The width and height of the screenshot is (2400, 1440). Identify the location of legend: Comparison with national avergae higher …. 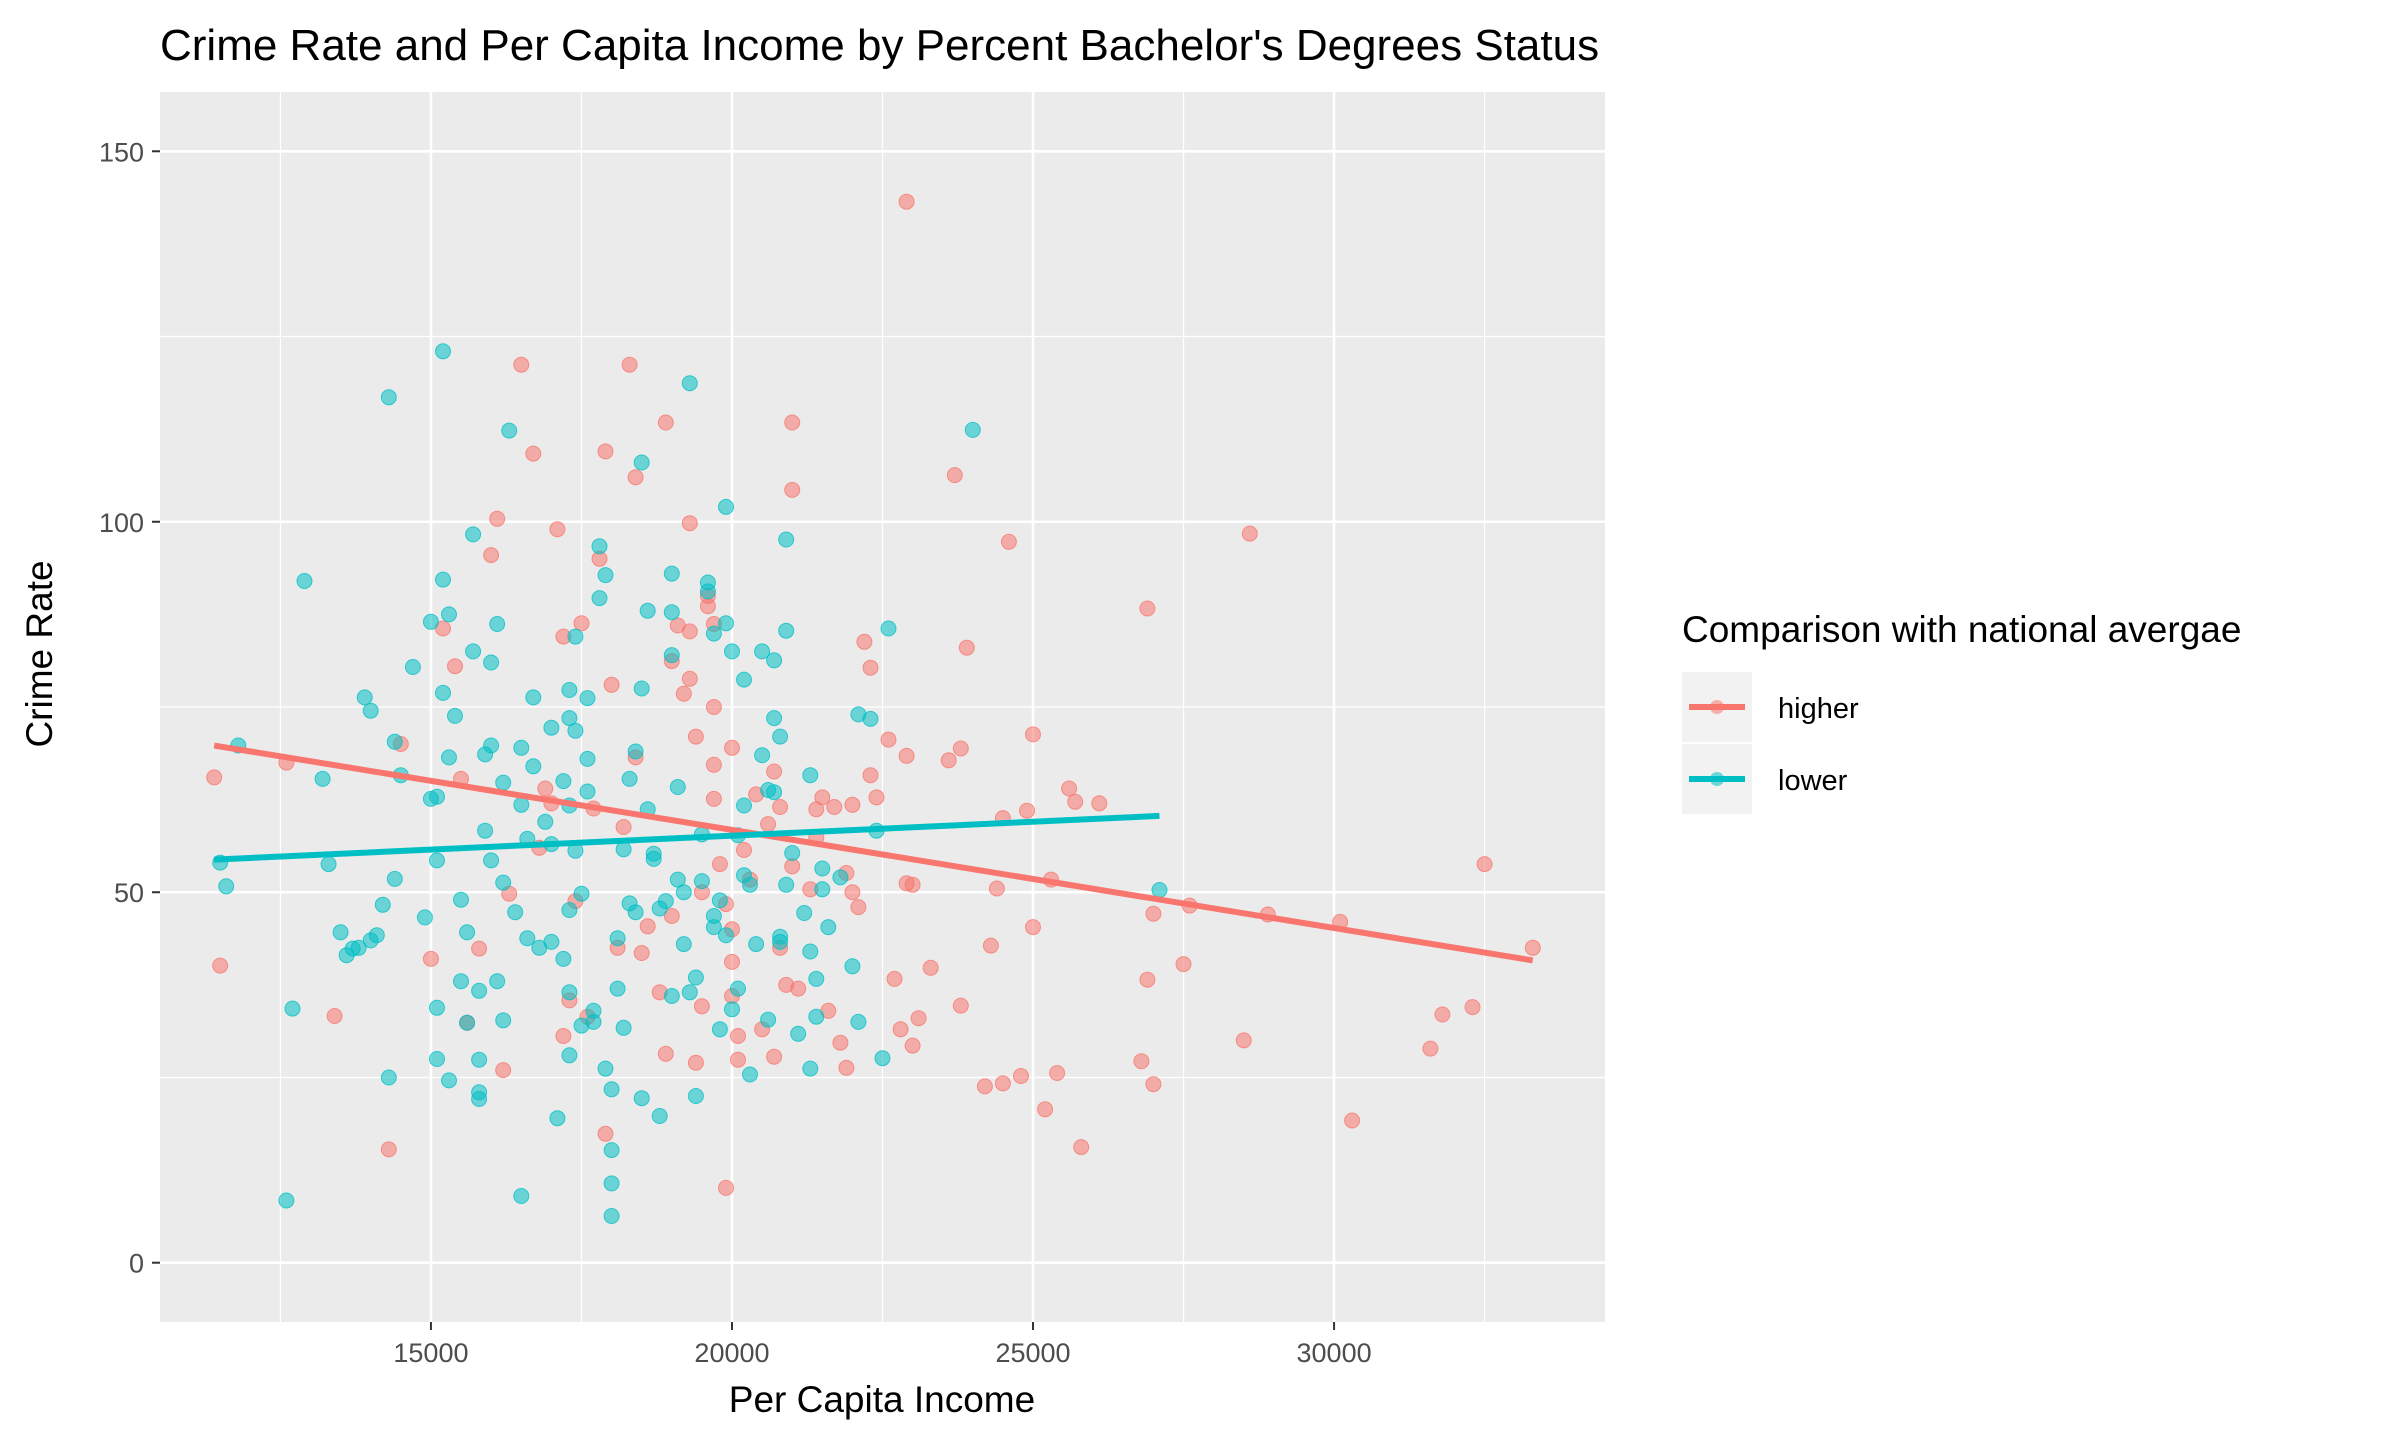
(1961, 711).